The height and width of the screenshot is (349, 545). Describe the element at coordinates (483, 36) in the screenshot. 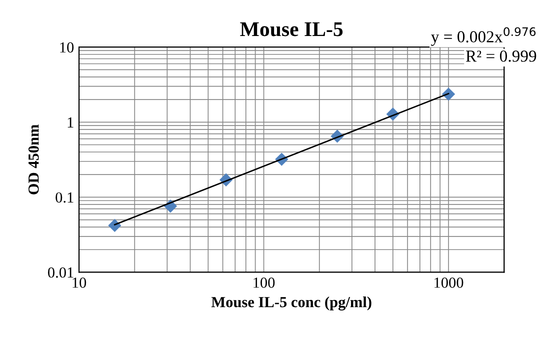

I see `text: y = 0.002x$^{0.976}$` at that location.